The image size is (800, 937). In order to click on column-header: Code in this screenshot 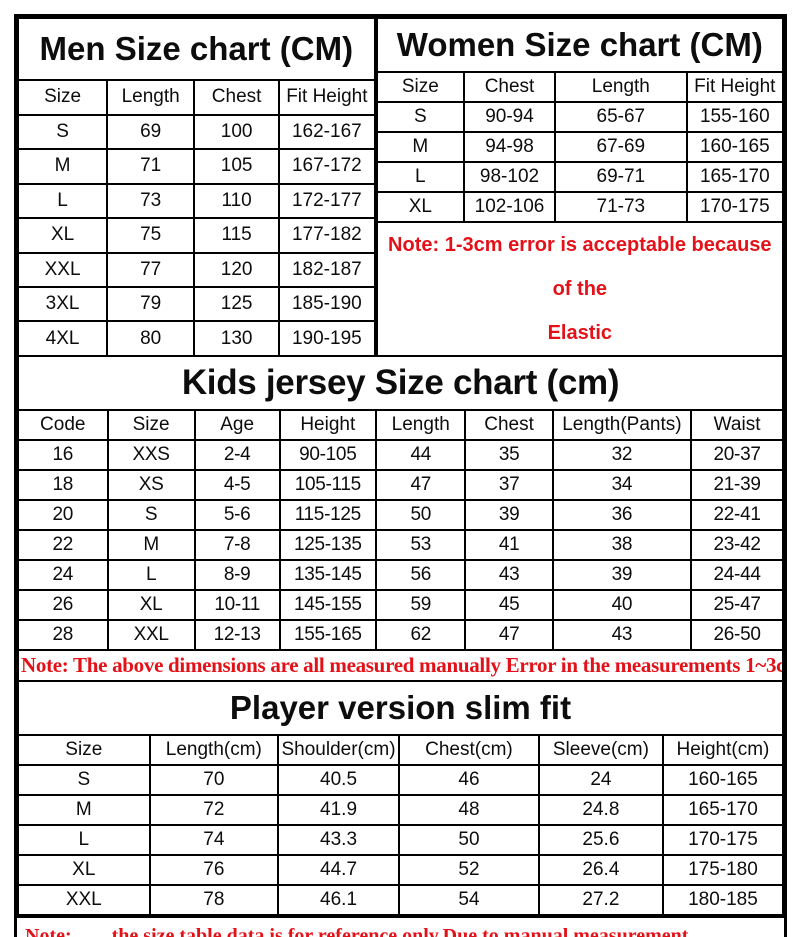, I will do `click(63, 425)`.